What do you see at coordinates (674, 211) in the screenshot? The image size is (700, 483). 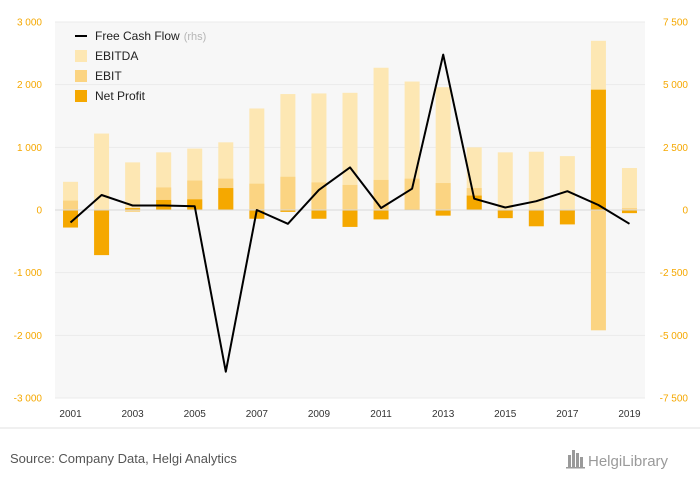 I see `y-axis-right: 7 500 5 000 2 500 0 -2 500 -5 000 -7 500` at bounding box center [674, 211].